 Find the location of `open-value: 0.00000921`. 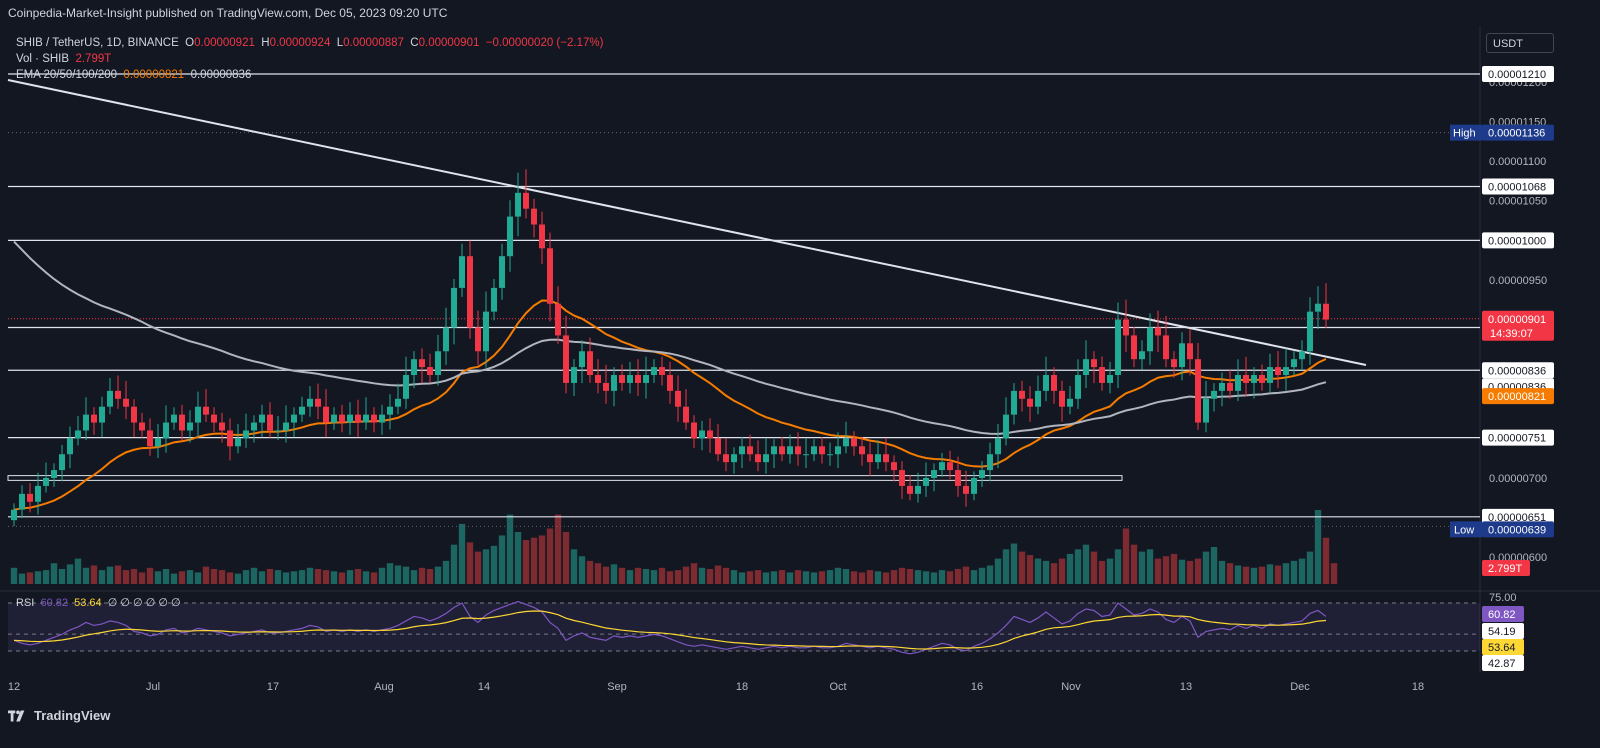

open-value: 0.00000921 is located at coordinates (224, 43).